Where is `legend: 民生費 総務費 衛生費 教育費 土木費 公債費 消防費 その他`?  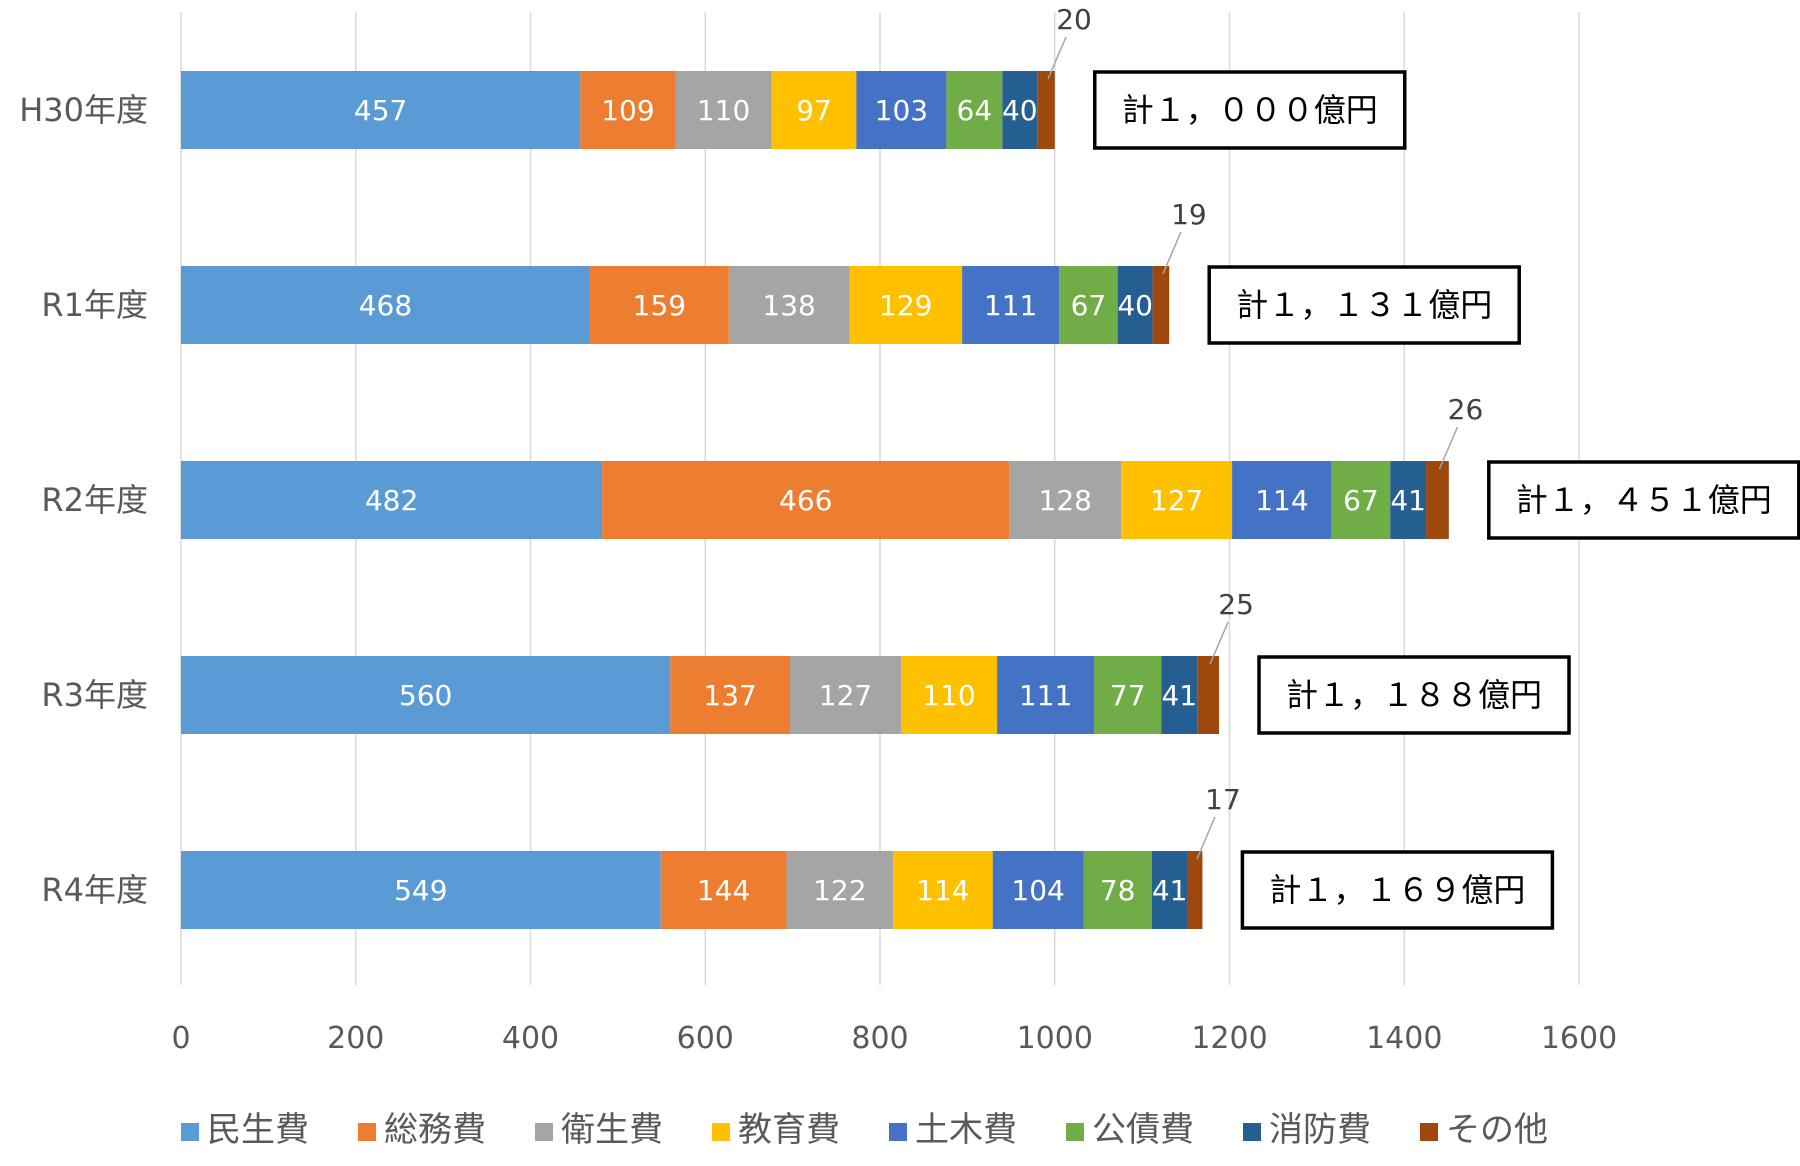
legend: 民生費 総務費 衛生費 教育費 土木費 公債費 消防費 その他 is located at coordinates (864, 1130).